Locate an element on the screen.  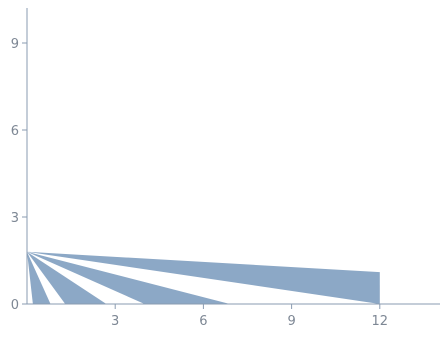
y-tick-label-9: 9 is located at coordinates (15, 44).